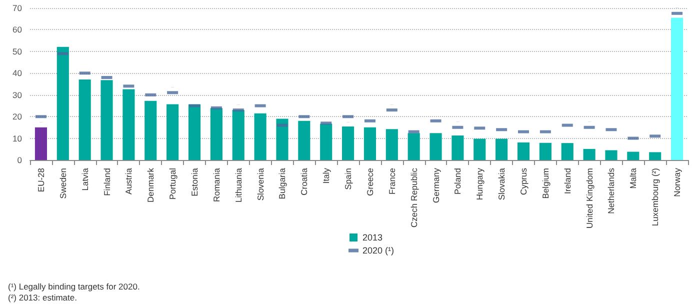  I want to click on x-tick-label: Malta, so click(633, 178).